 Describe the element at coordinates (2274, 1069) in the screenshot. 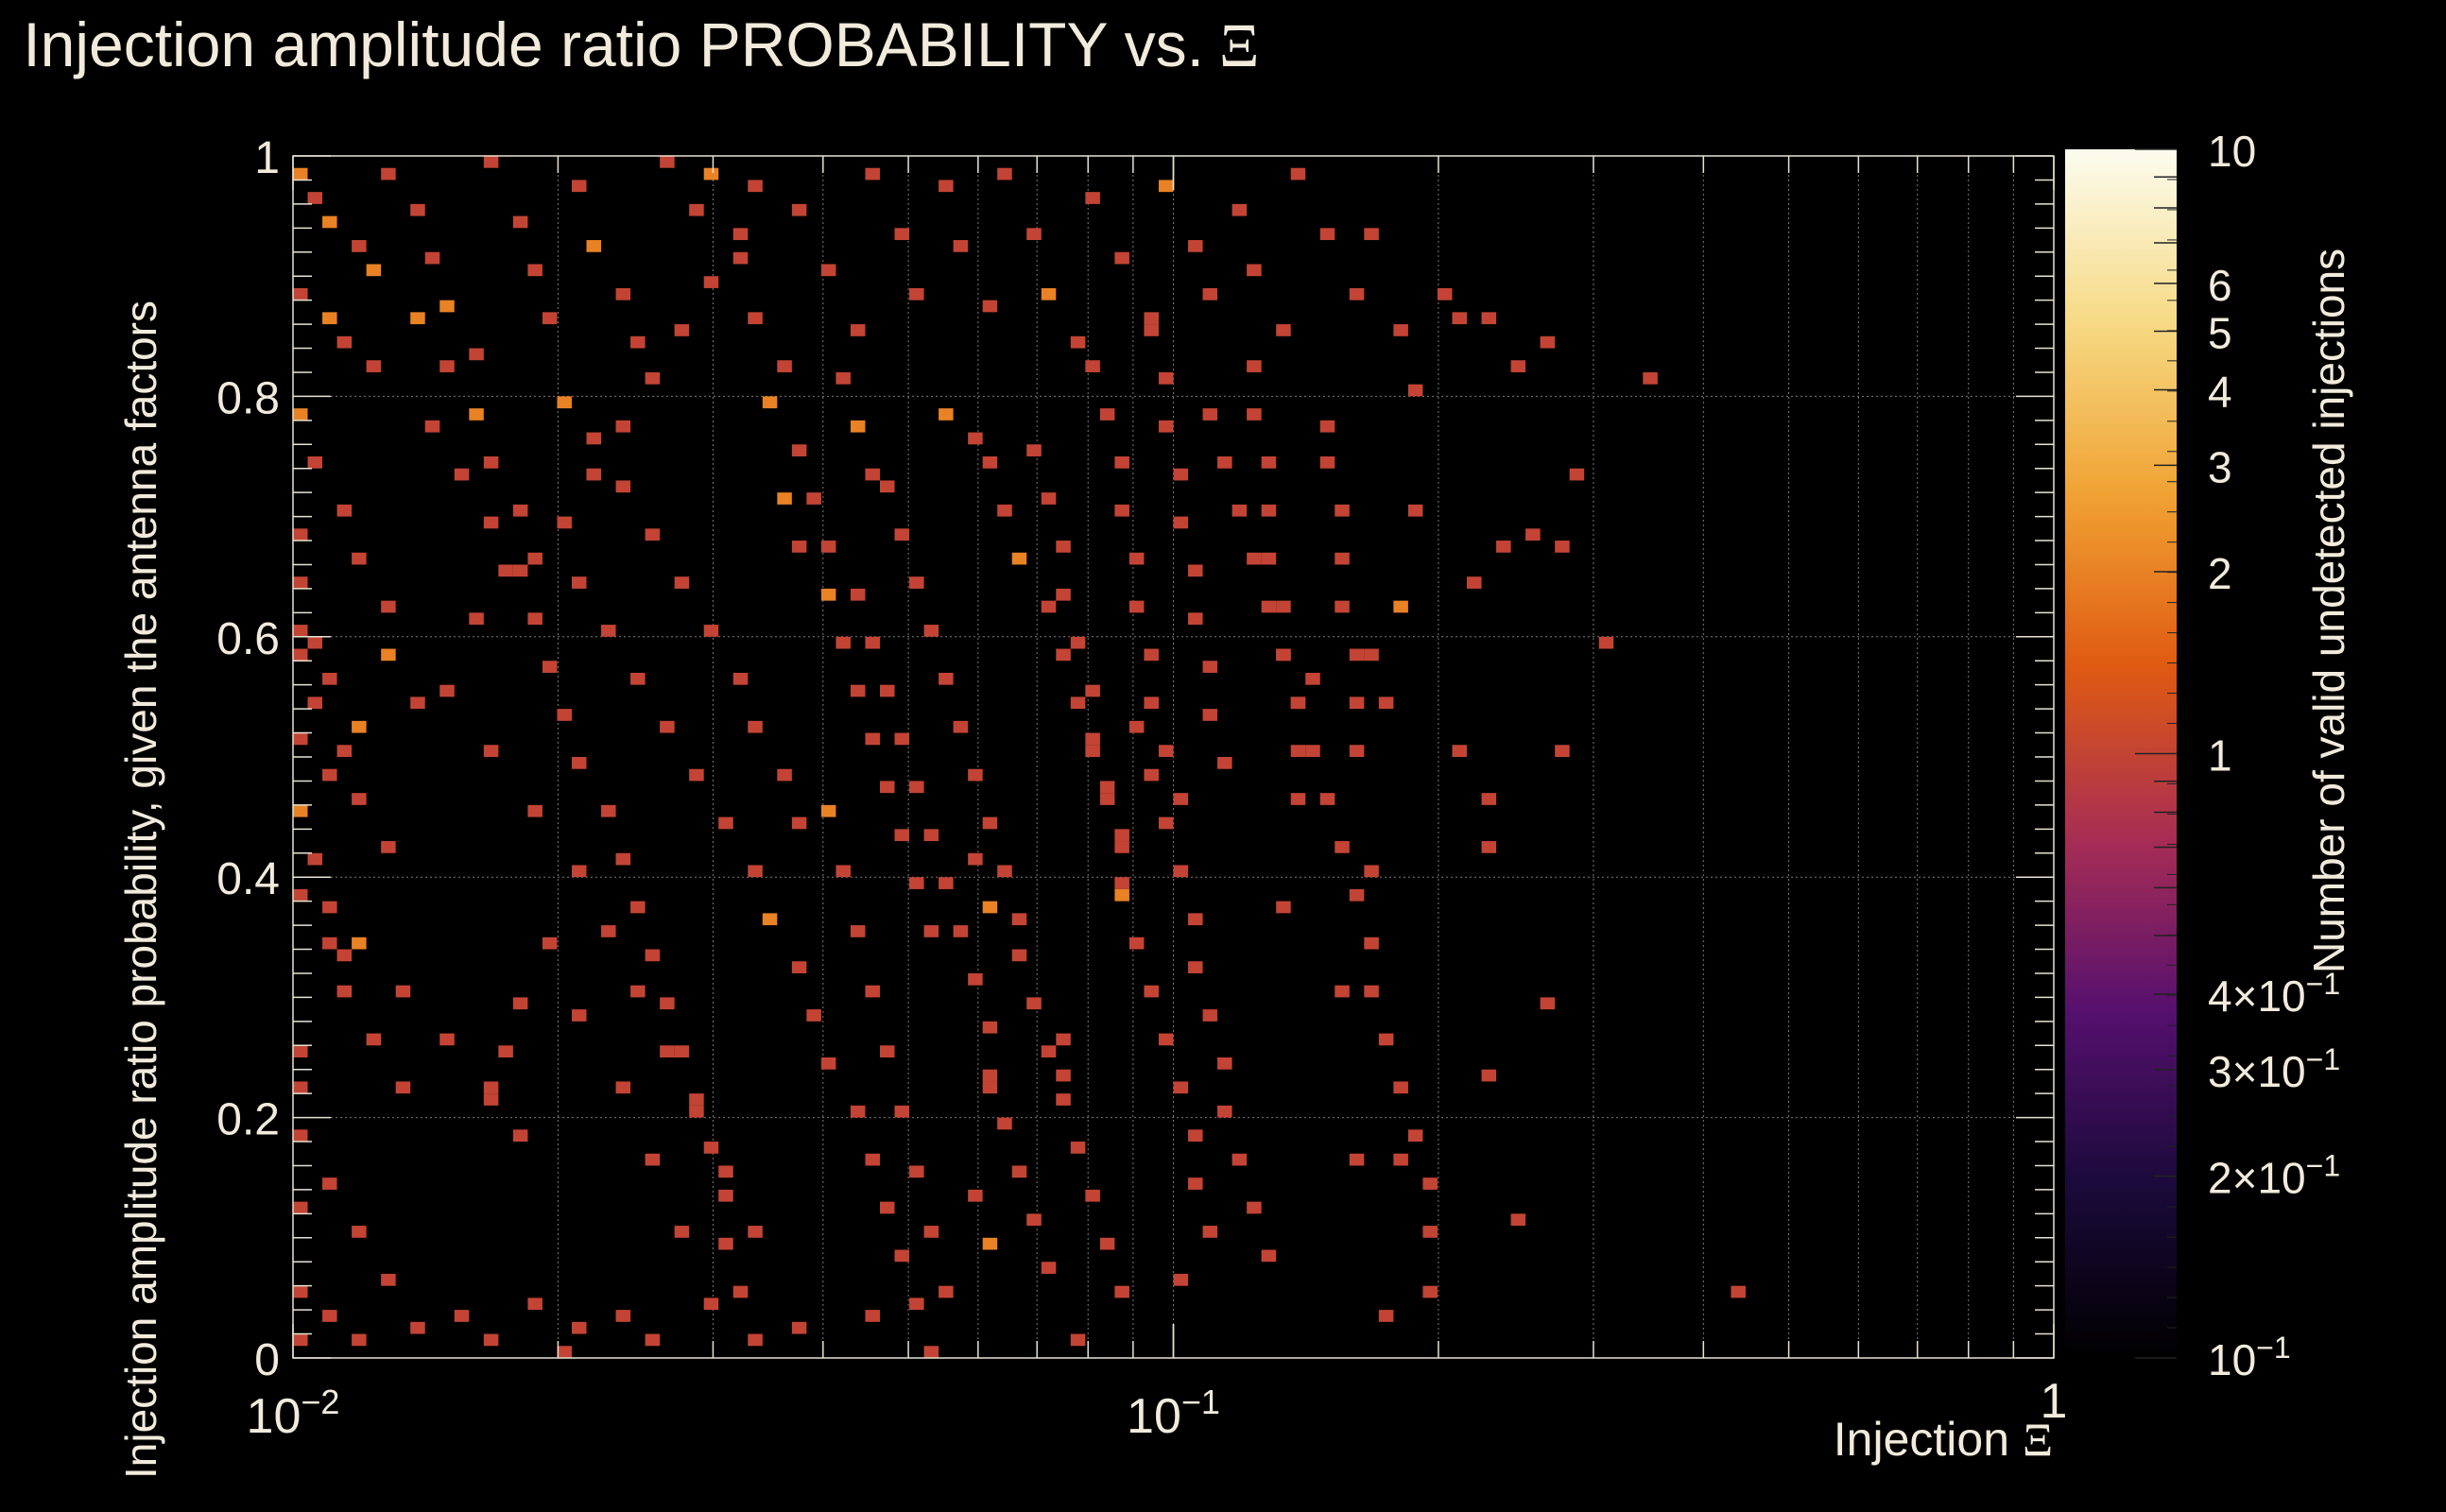

I see `colorbar-tick-label: 3×10⁻¹` at that location.